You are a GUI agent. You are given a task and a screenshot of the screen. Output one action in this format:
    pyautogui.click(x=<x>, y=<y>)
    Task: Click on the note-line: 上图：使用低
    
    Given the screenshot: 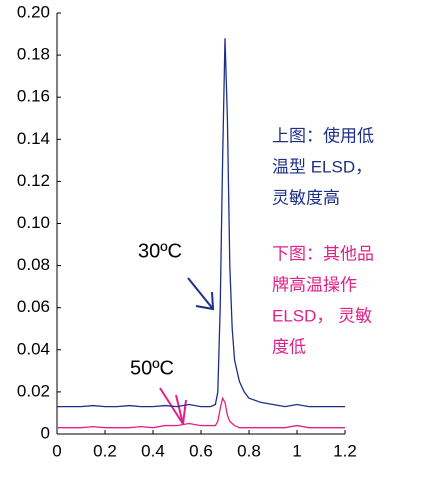 What is the action you would take?
    pyautogui.click(x=323, y=135)
    